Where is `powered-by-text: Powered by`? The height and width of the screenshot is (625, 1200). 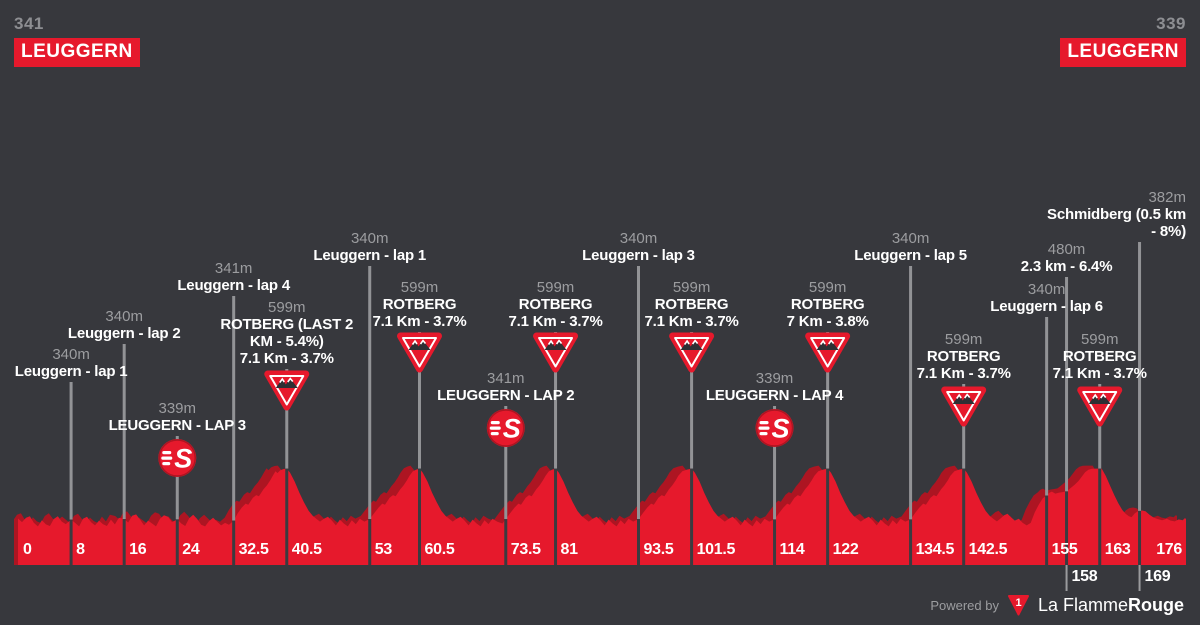 powered-by-text: Powered by is located at coordinates (964, 605).